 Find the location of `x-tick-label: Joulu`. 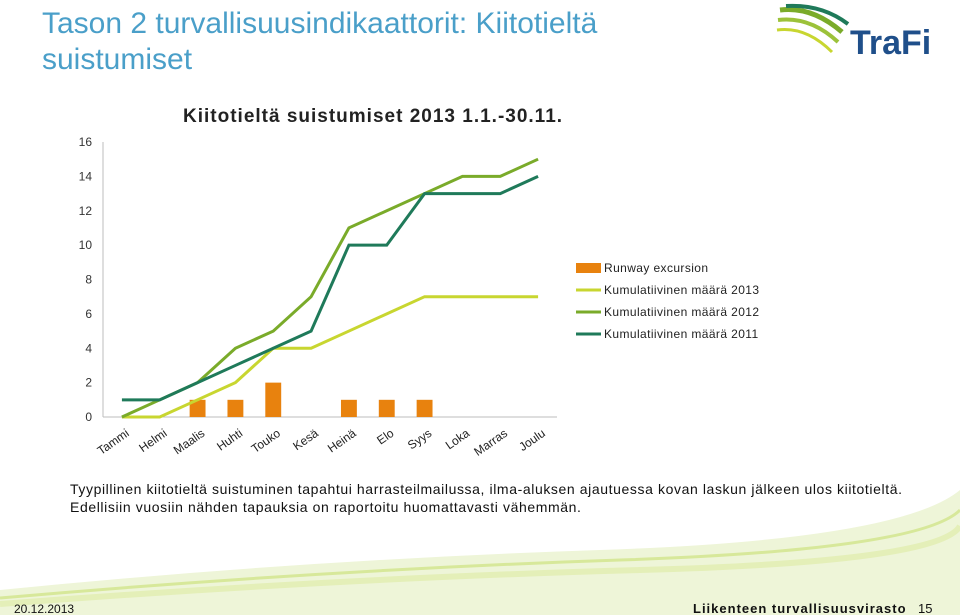

x-tick-label: Joulu is located at coordinates (532, 440).